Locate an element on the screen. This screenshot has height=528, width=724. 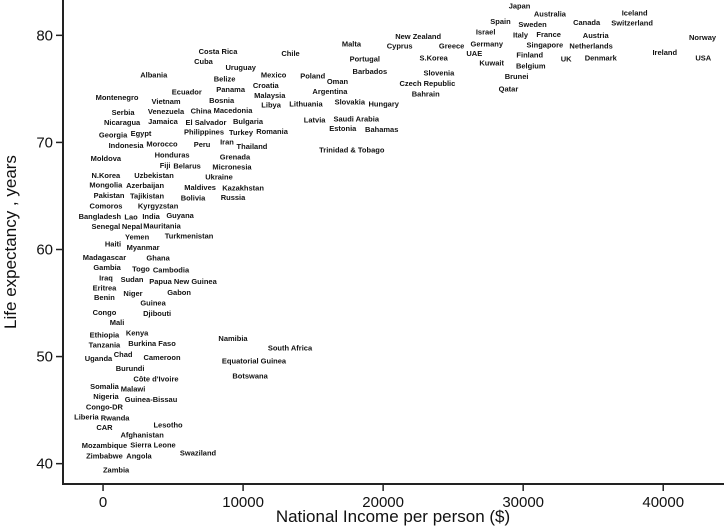
point-label: Mali is located at coordinates (117, 322).